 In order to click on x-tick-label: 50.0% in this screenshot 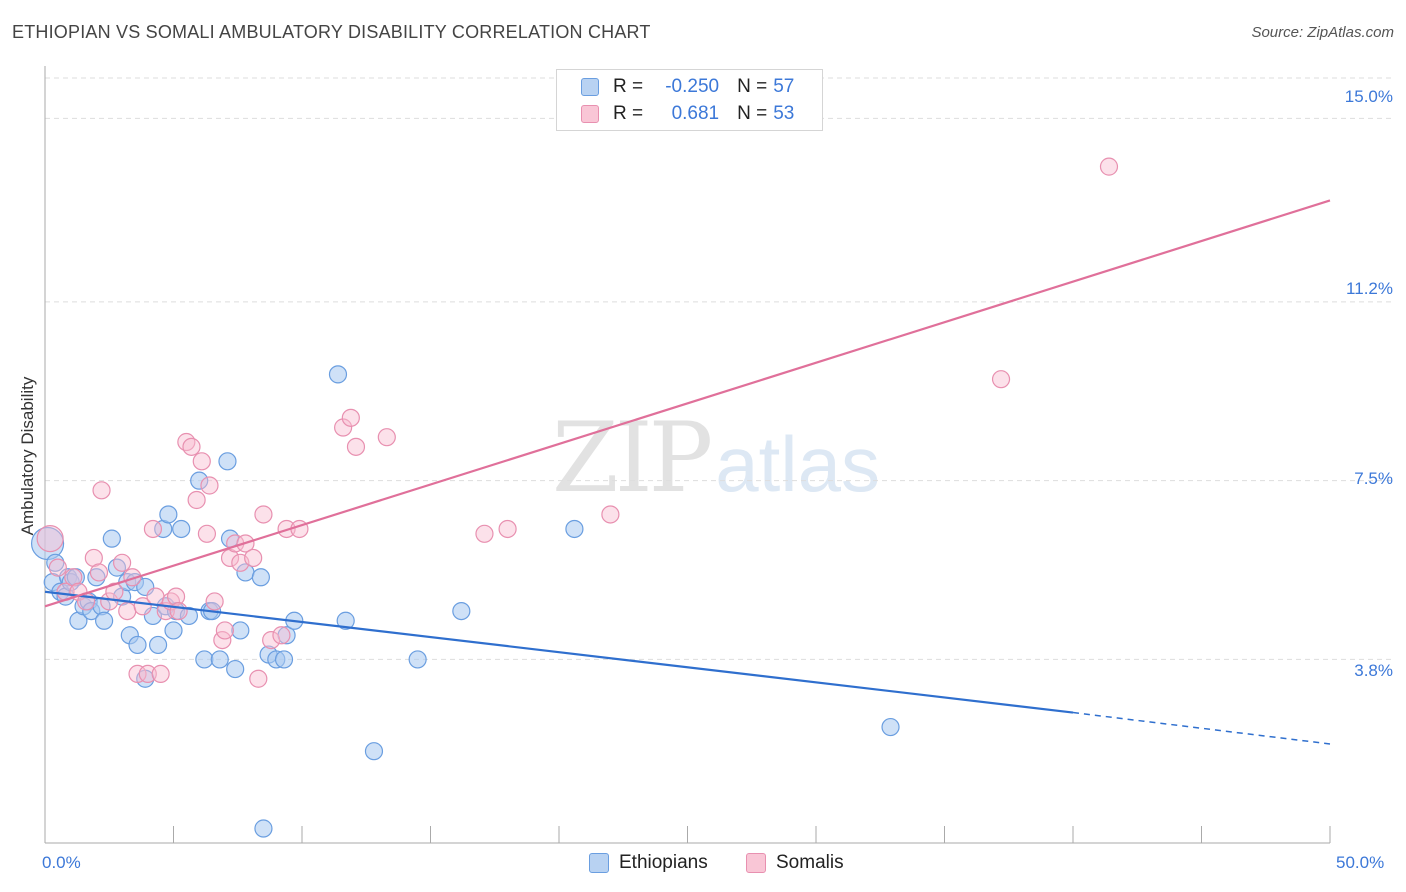, I will do `click(1360, 862)`.